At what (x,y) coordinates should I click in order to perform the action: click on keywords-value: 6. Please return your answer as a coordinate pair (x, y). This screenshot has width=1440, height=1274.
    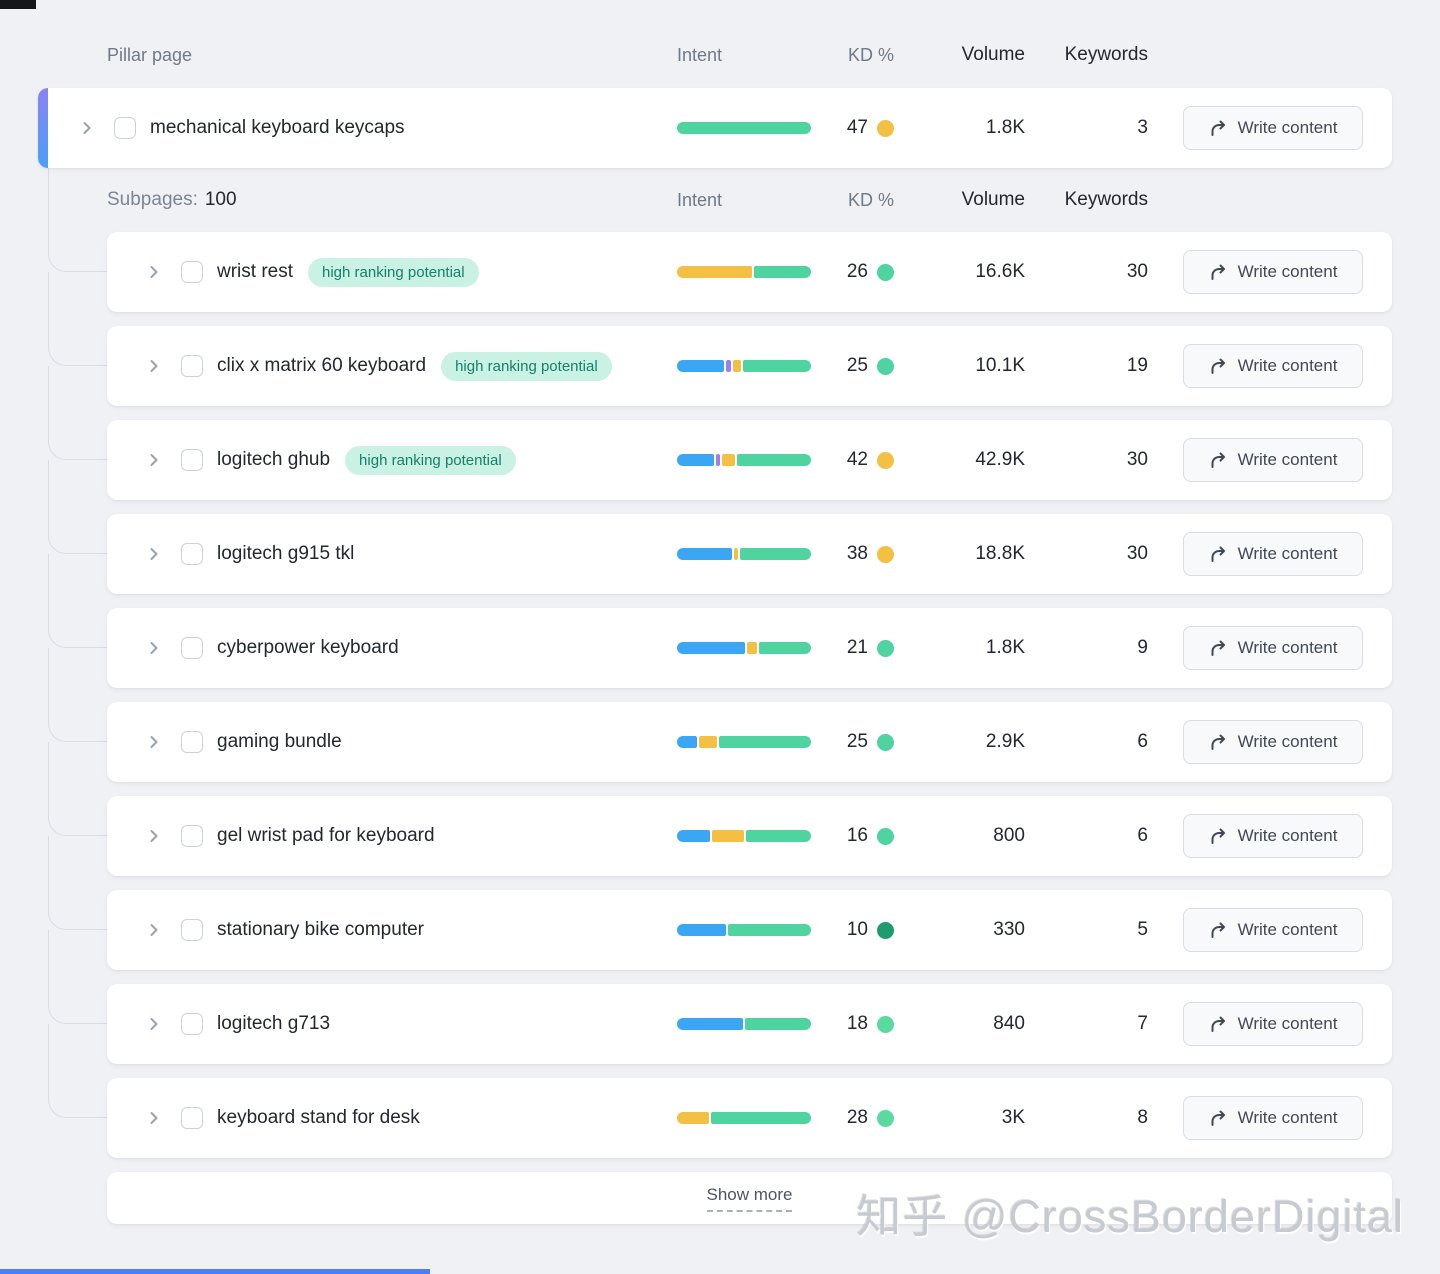
    Looking at the image, I should click on (1142, 741).